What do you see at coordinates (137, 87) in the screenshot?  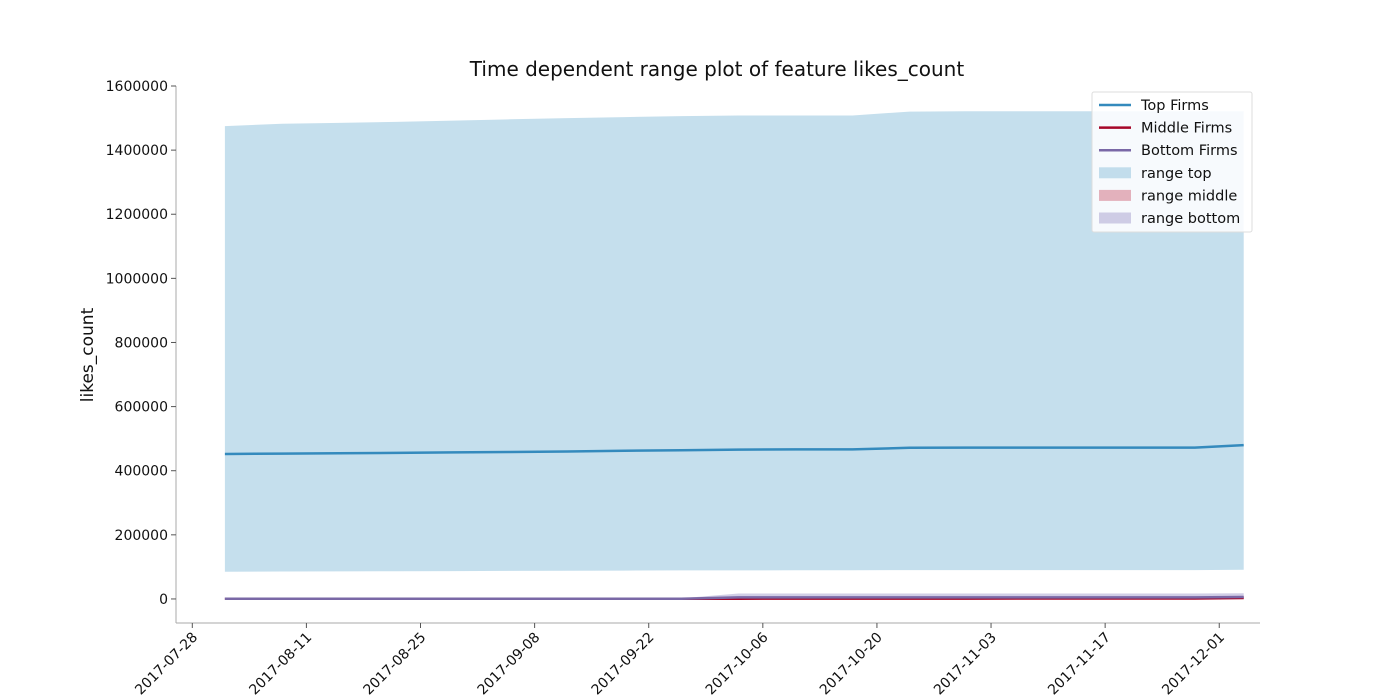 I see `y-tick-label: 1600000` at bounding box center [137, 87].